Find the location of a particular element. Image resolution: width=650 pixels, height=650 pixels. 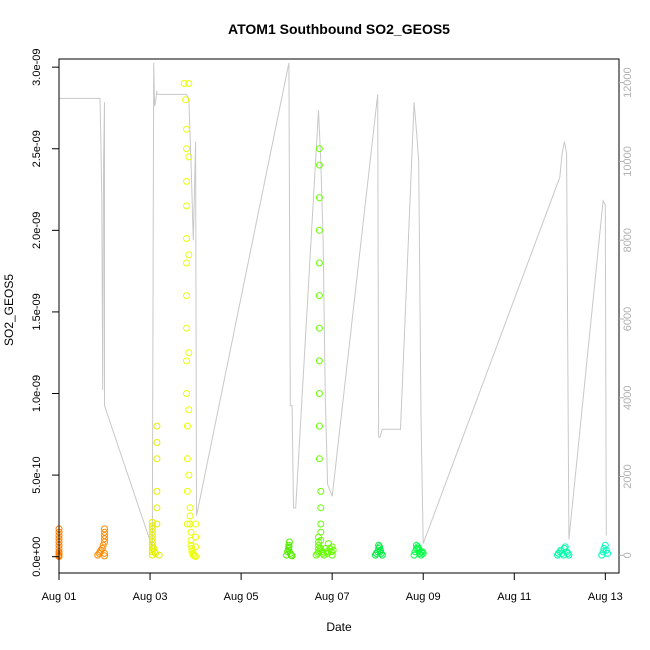

right-altitude-axis: 0 2000 4000 6000 8000 10000 12000 is located at coordinates (626, 312).